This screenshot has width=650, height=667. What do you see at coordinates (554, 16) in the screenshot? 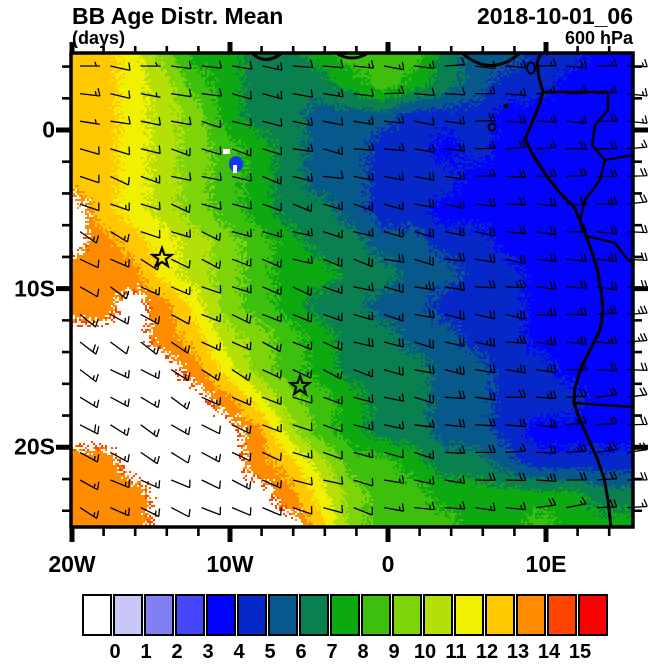
I see `plot-datetime: 2018-10-01_06` at bounding box center [554, 16].